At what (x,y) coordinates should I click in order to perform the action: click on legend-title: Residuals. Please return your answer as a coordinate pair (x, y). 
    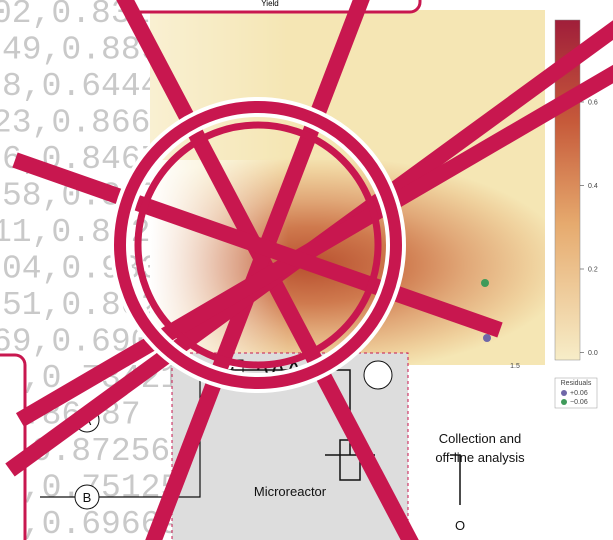
    Looking at the image, I should click on (576, 383).